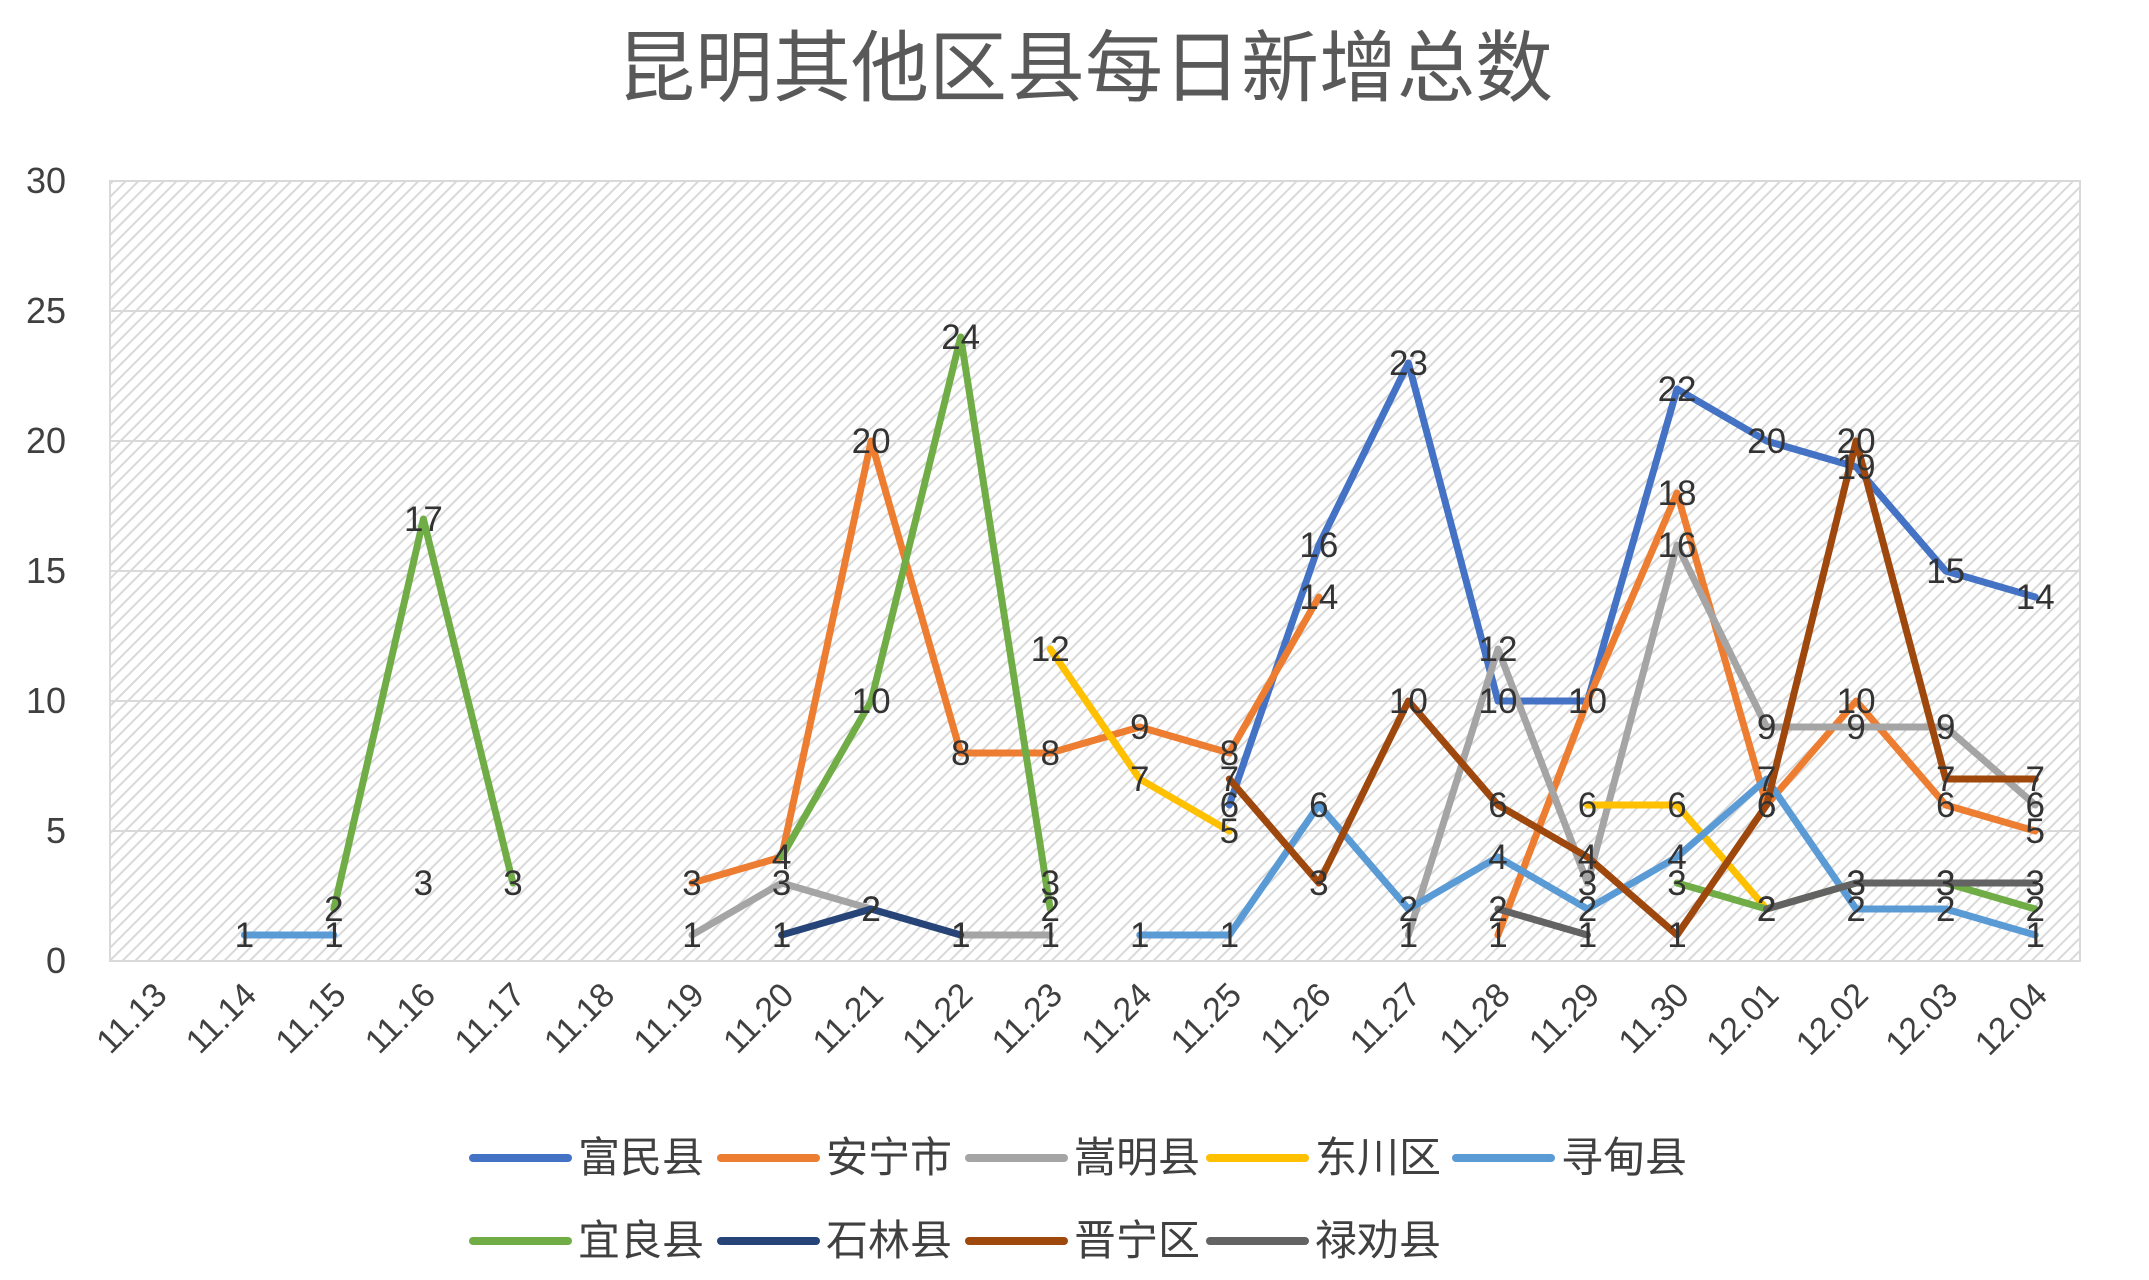 The image size is (2149, 1280). What do you see at coordinates (937, 1018) in the screenshot?
I see `x-tick-label: 11.22` at bounding box center [937, 1018].